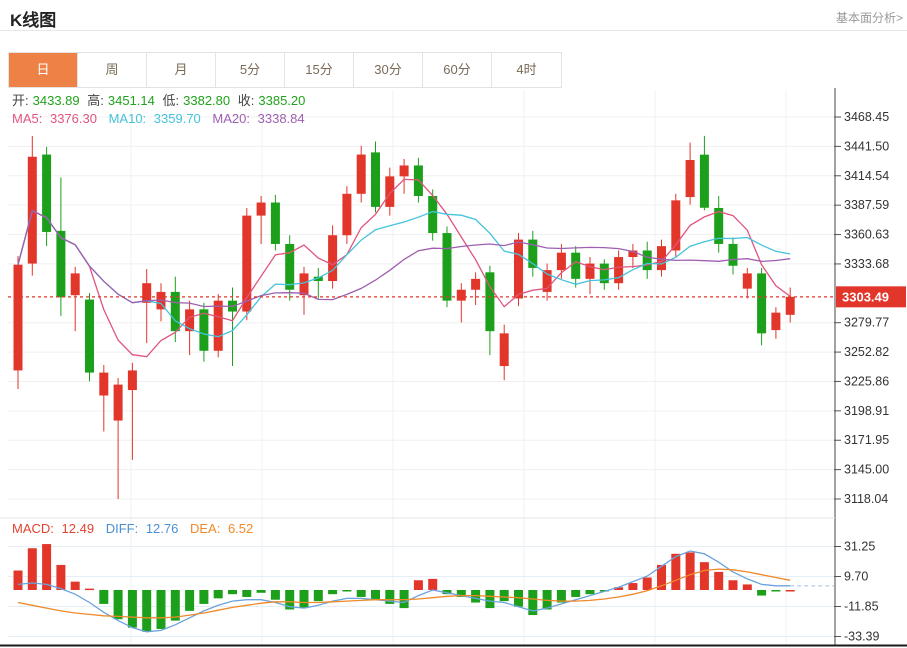 The image size is (907, 648). What do you see at coordinates (866, 235) in the screenshot?
I see `svg-text: 3360.63` at bounding box center [866, 235].